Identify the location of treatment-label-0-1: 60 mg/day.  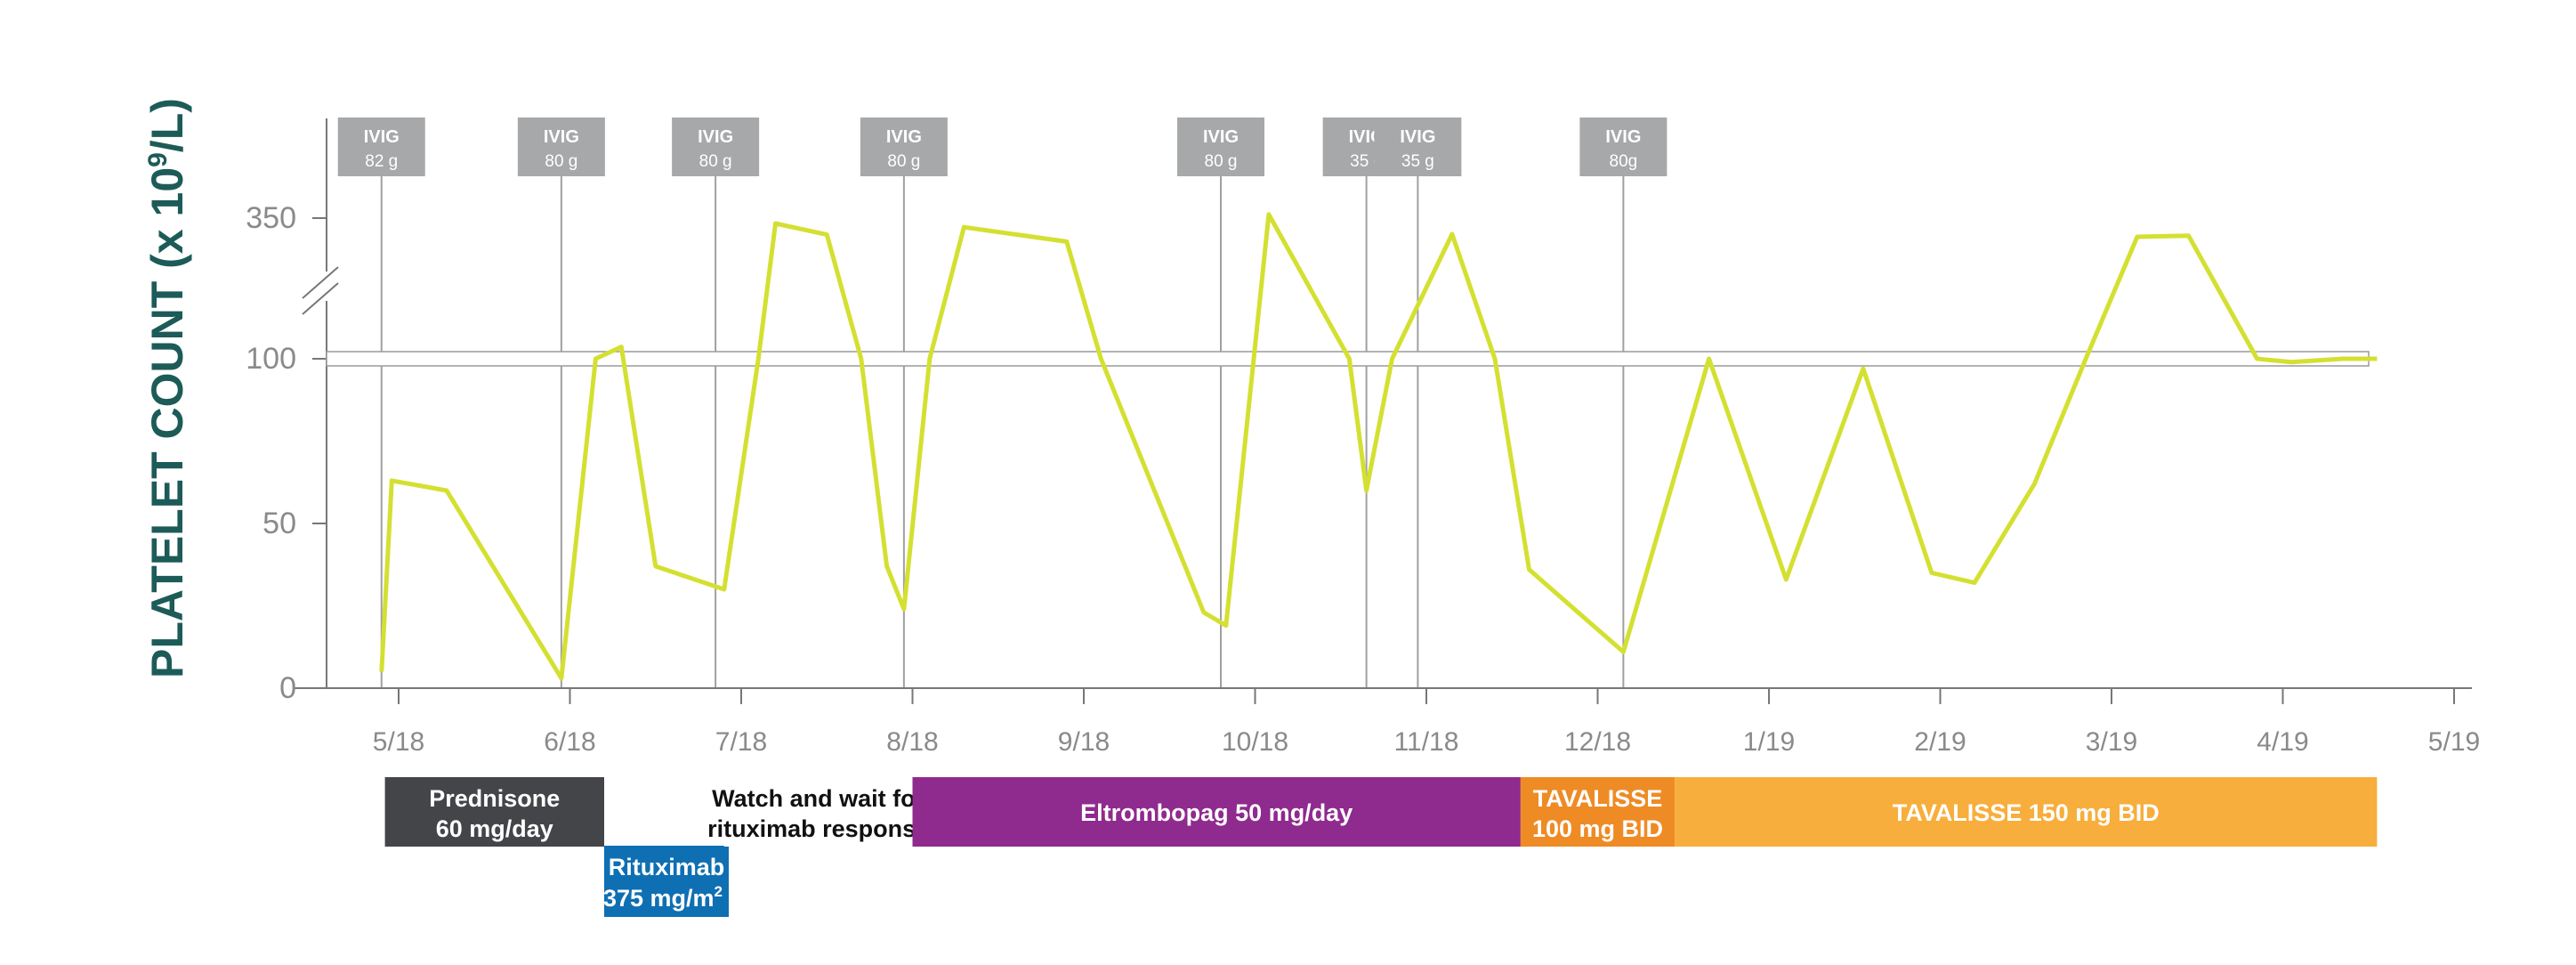
(494, 828).